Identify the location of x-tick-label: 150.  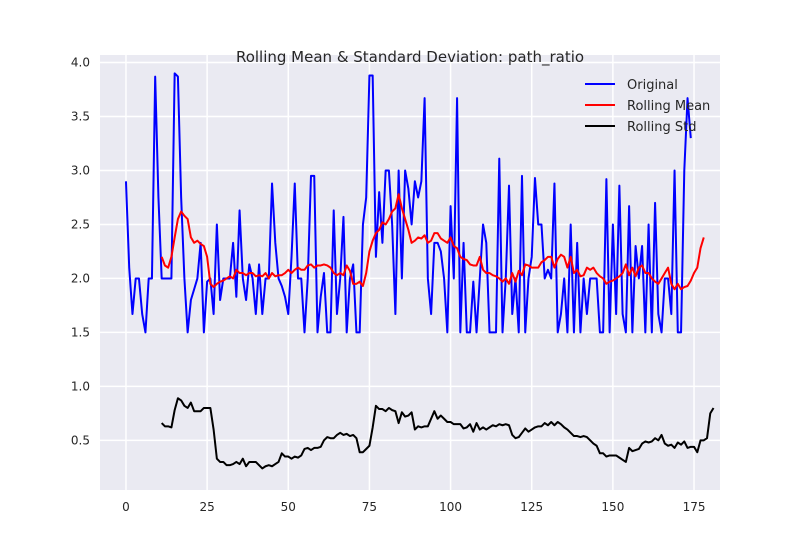
(612, 507).